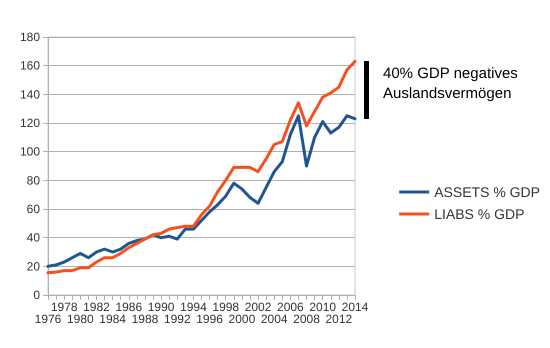 This screenshot has height=348, width=550. What do you see at coordinates (48, 319) in the screenshot?
I see `x-tick-label: 1976` at bounding box center [48, 319].